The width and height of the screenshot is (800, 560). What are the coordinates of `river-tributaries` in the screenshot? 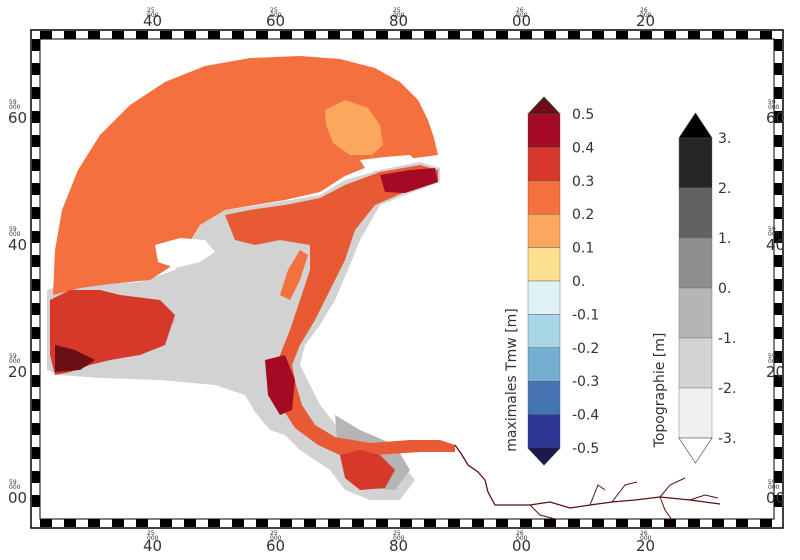 It's located at (624, 499).